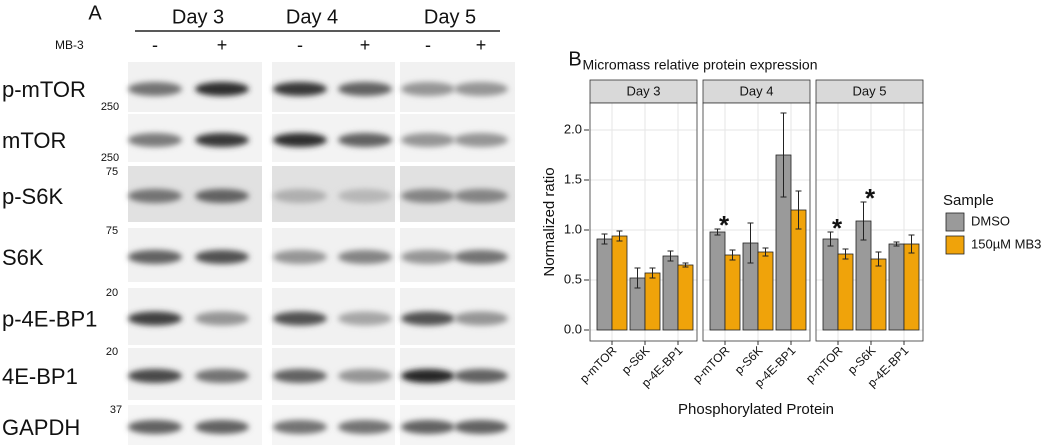  I want to click on y-tick-label: 0.5, so click(573, 278).